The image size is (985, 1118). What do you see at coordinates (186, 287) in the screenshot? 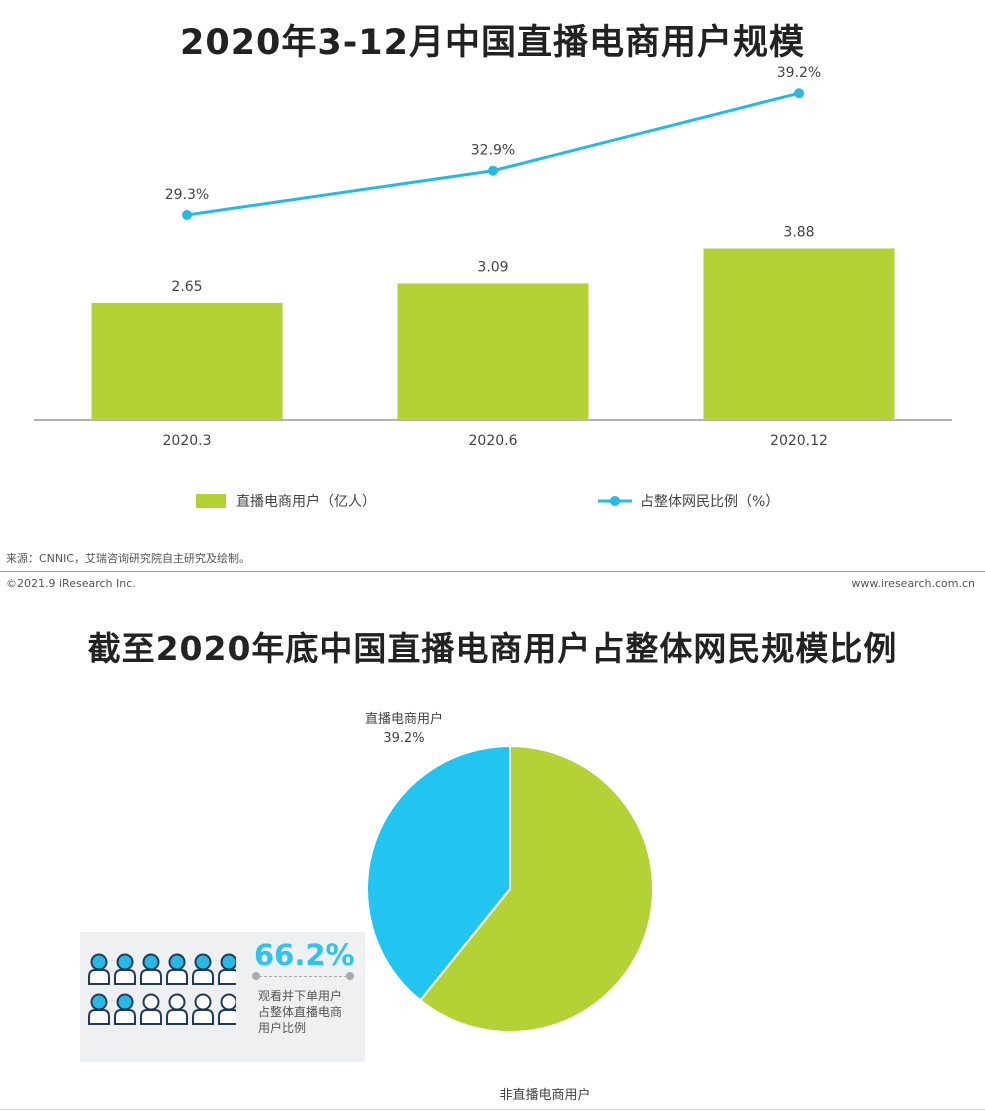
I see `bar-value-label: 2.65` at bounding box center [186, 287].